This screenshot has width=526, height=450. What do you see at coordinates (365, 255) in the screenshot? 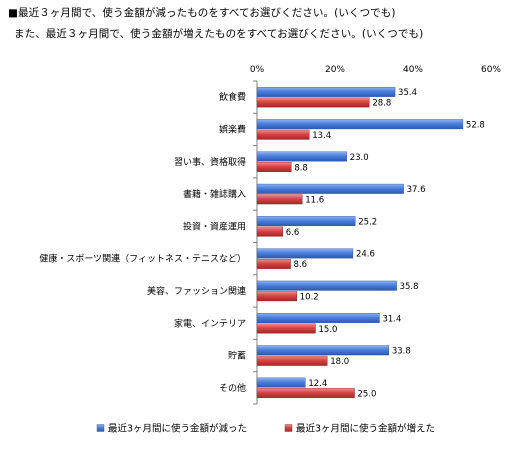
I see `value-label-decreased: 24.6` at bounding box center [365, 255].